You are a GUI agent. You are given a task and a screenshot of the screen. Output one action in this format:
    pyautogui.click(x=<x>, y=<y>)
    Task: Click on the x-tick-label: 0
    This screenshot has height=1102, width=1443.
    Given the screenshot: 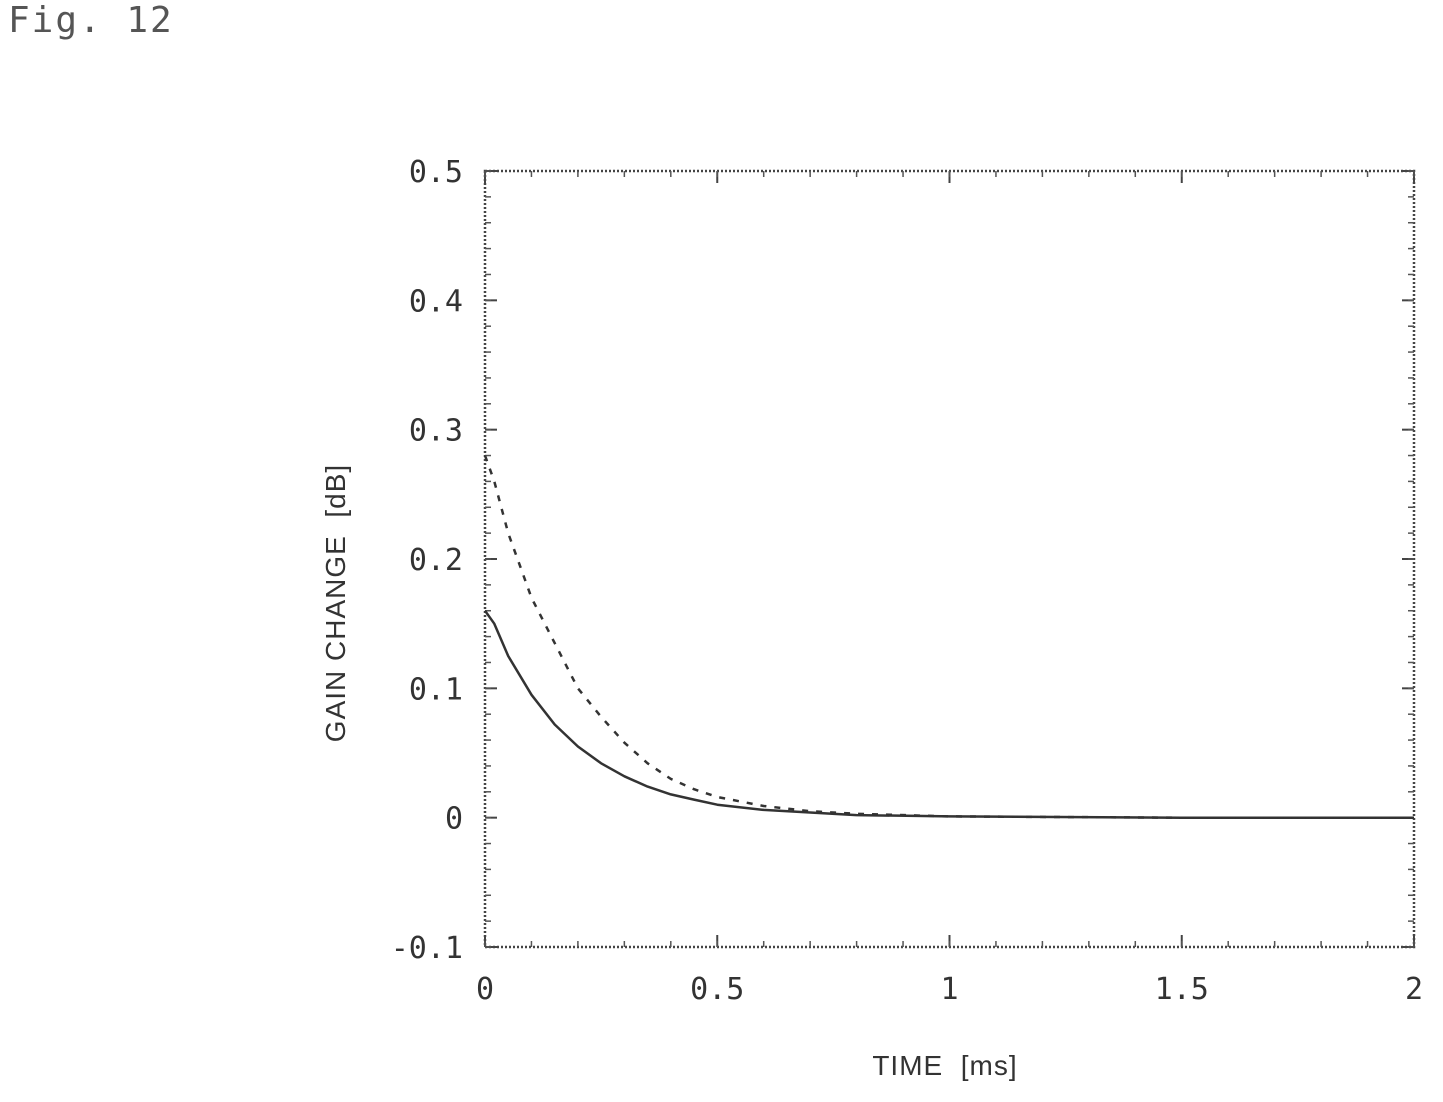 What is the action you would take?
    pyautogui.click(x=485, y=989)
    